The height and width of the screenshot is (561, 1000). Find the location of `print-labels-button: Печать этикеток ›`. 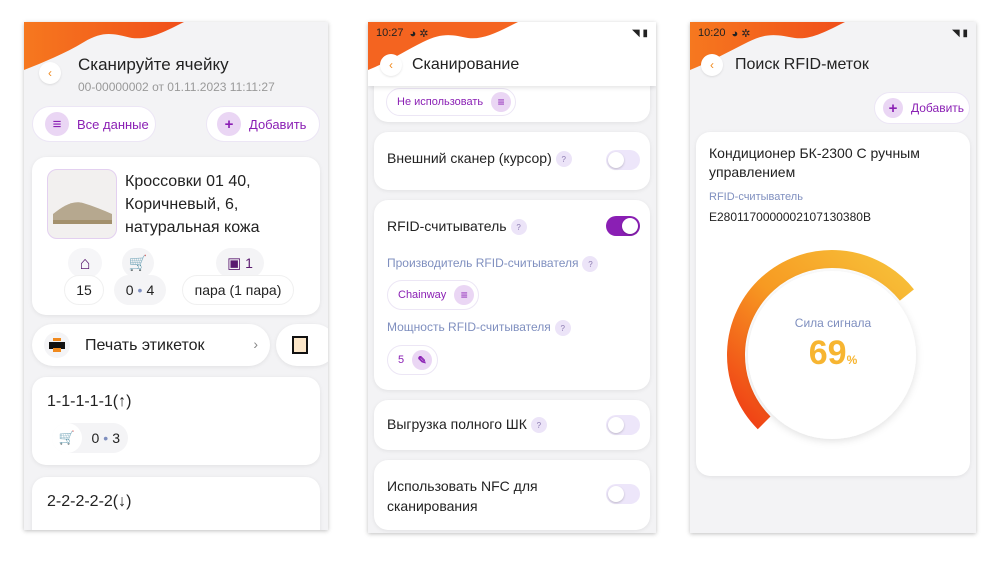

print-labels-button: Печать этикеток › is located at coordinates (151, 345).